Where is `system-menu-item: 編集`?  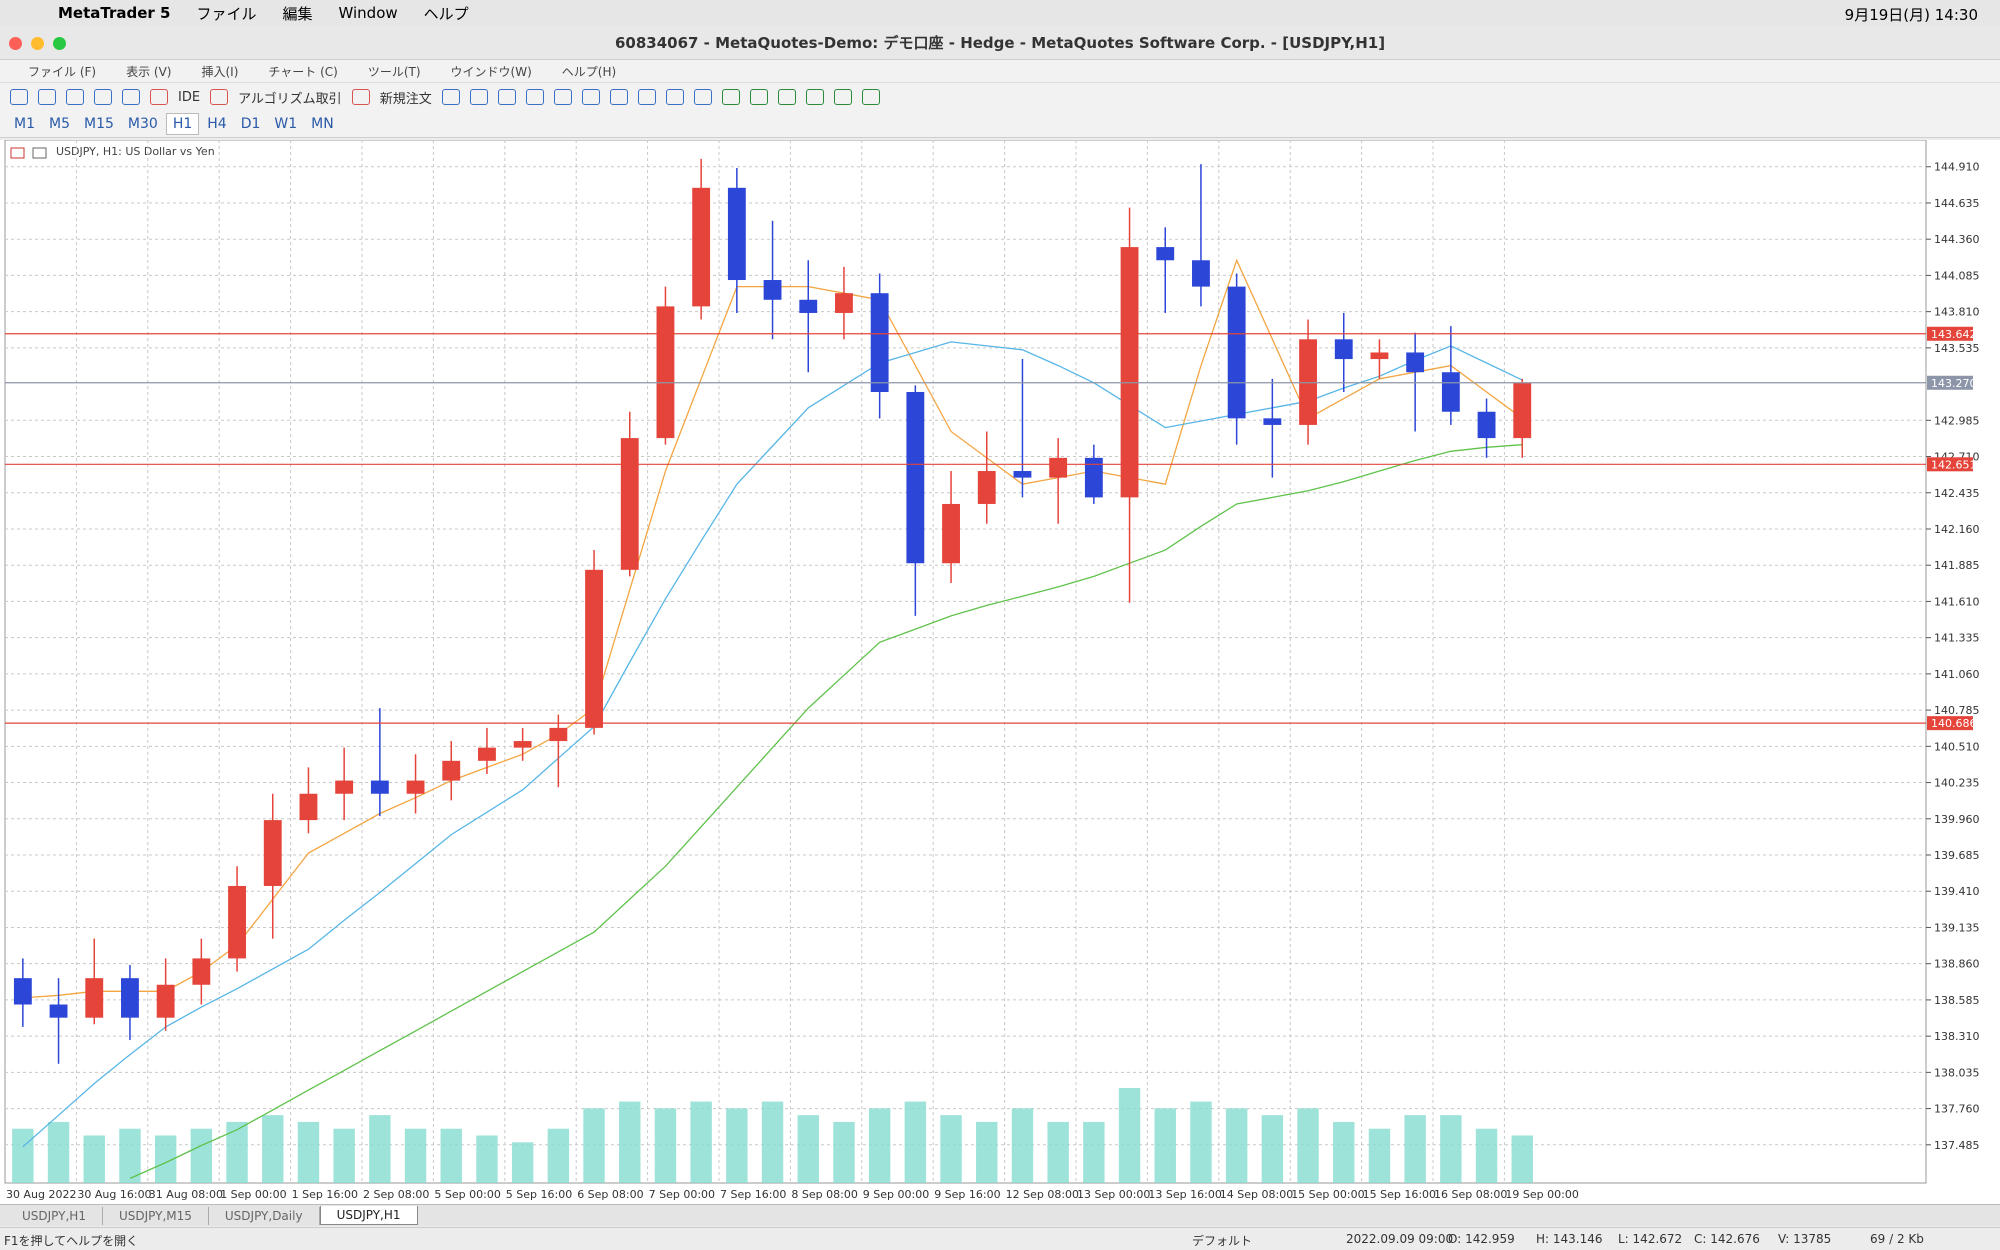
system-menu-item: 編集 is located at coordinates (297, 13).